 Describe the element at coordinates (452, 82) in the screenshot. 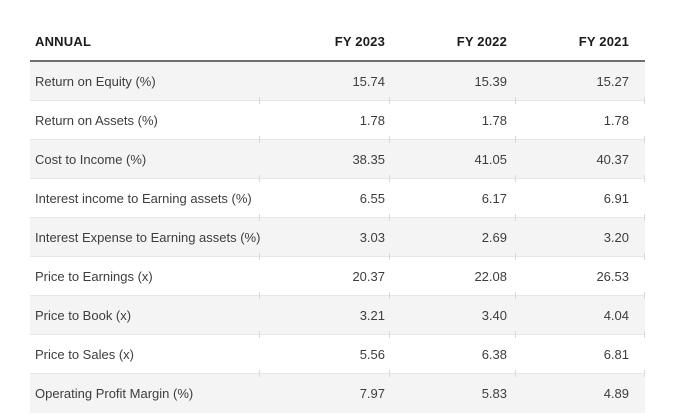

I see `metric-value: 15.39` at that location.